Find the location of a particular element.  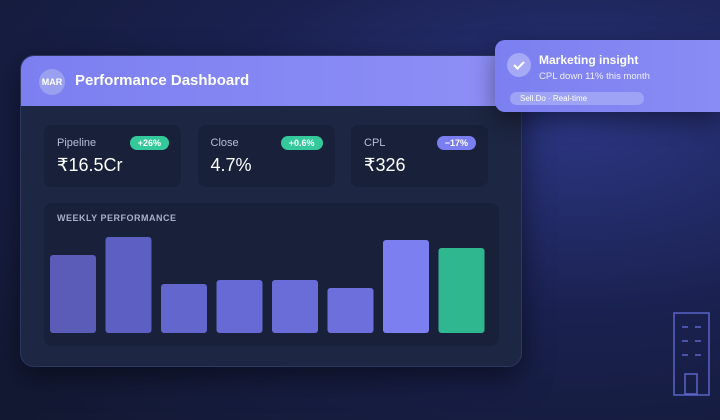

chart-title: WEEKLY PERFORMANCE is located at coordinates (117, 218).